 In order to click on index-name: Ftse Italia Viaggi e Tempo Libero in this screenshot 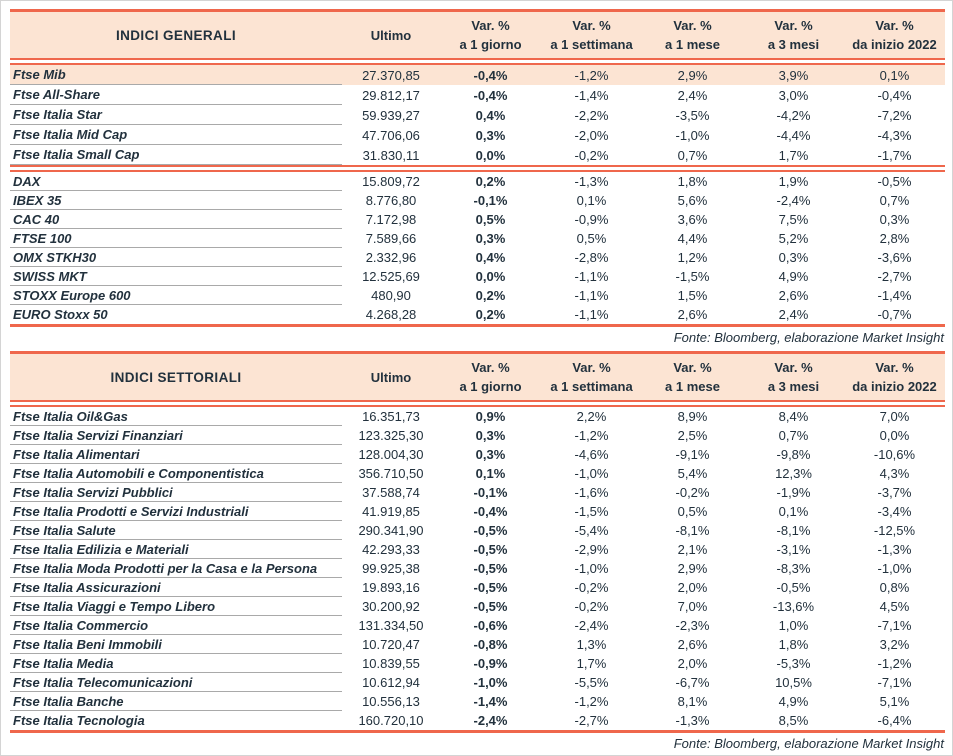, I will do `click(176, 606)`.